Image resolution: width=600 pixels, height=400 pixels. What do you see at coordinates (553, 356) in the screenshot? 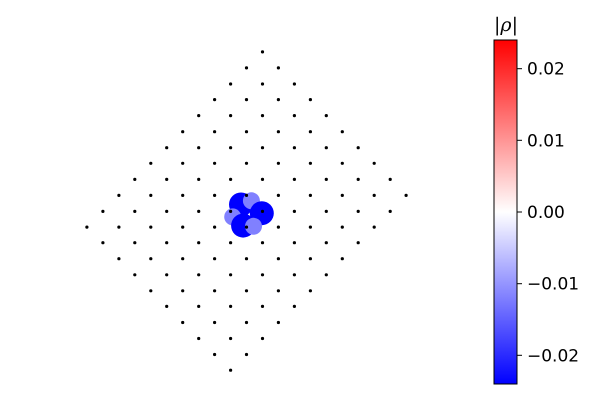
I see `colorbar-tick-label-4: −0.02` at bounding box center [553, 356].